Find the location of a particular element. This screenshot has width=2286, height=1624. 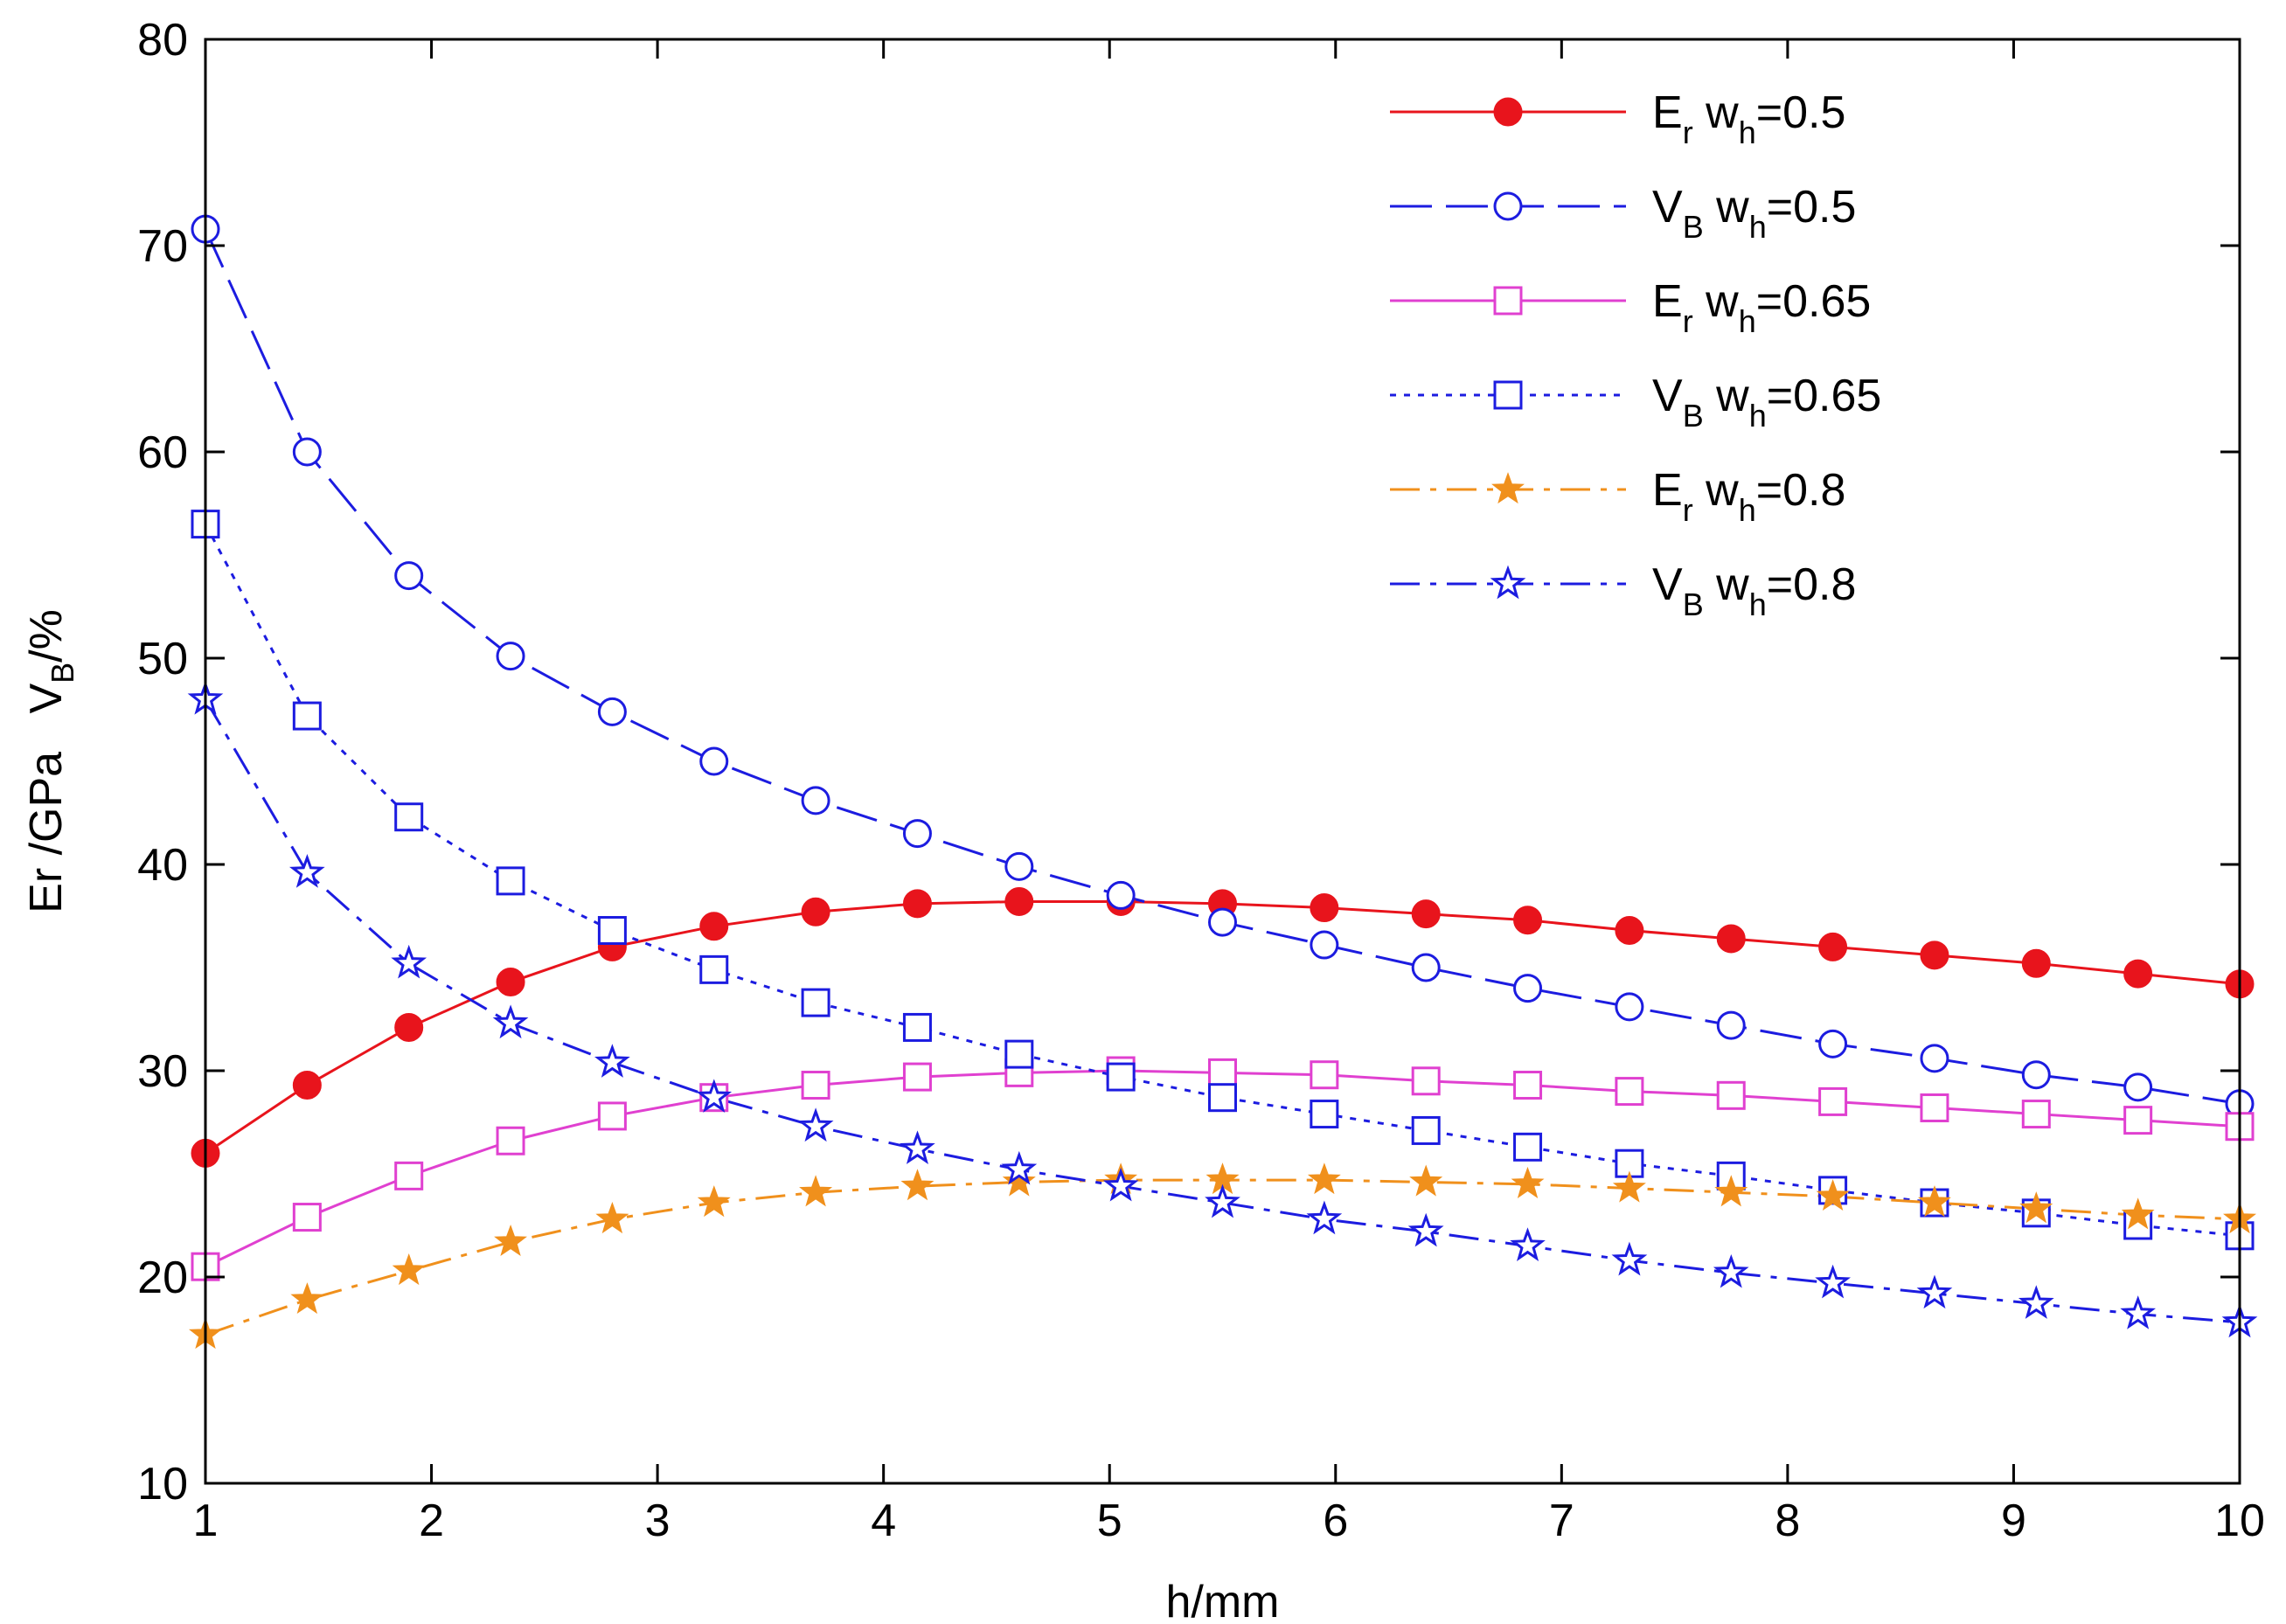

x-tick-label: 4 is located at coordinates (883, 1521).